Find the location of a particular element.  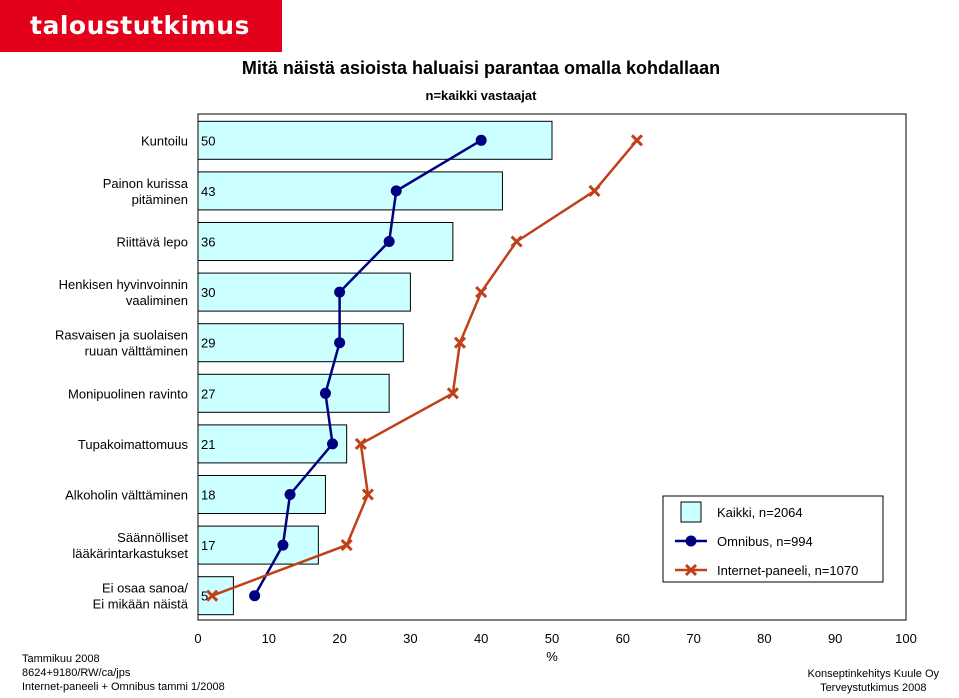

category-label: Painon kurissa is located at coordinates (146, 183).